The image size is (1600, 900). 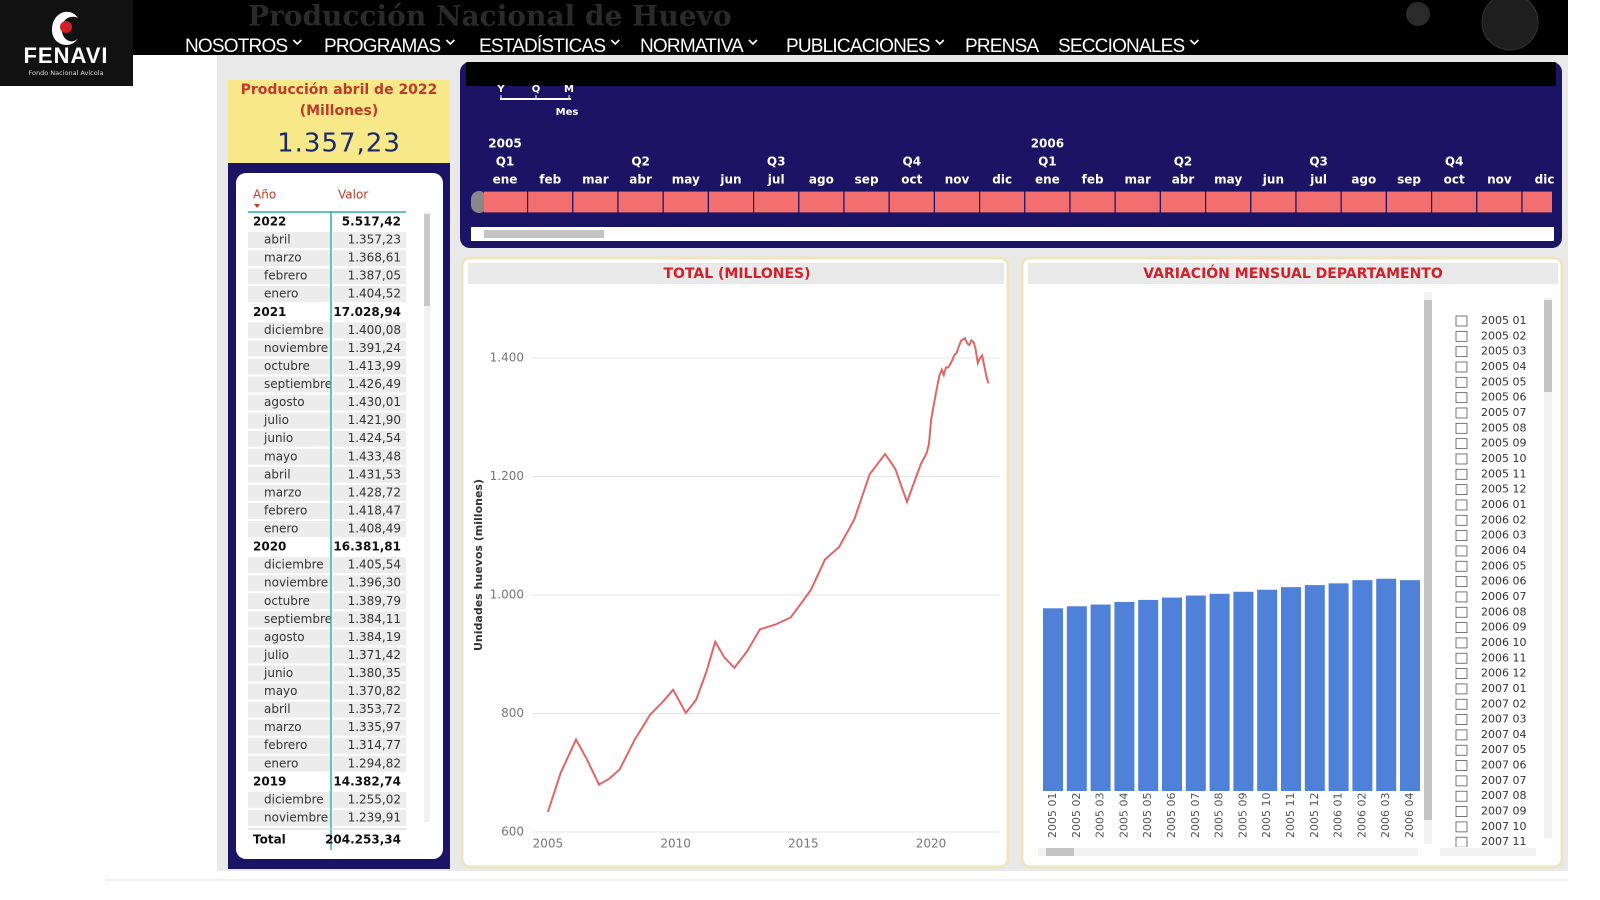 I want to click on table-scrollbar, so click(x=427, y=517).